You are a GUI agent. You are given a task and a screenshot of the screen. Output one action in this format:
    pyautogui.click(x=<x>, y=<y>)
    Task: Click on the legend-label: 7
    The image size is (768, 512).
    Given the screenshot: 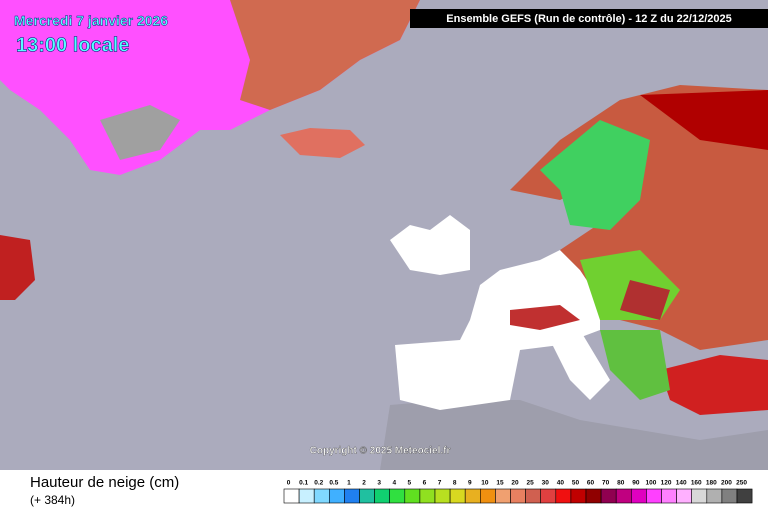 What is the action you would take?
    pyautogui.click(x=440, y=483)
    